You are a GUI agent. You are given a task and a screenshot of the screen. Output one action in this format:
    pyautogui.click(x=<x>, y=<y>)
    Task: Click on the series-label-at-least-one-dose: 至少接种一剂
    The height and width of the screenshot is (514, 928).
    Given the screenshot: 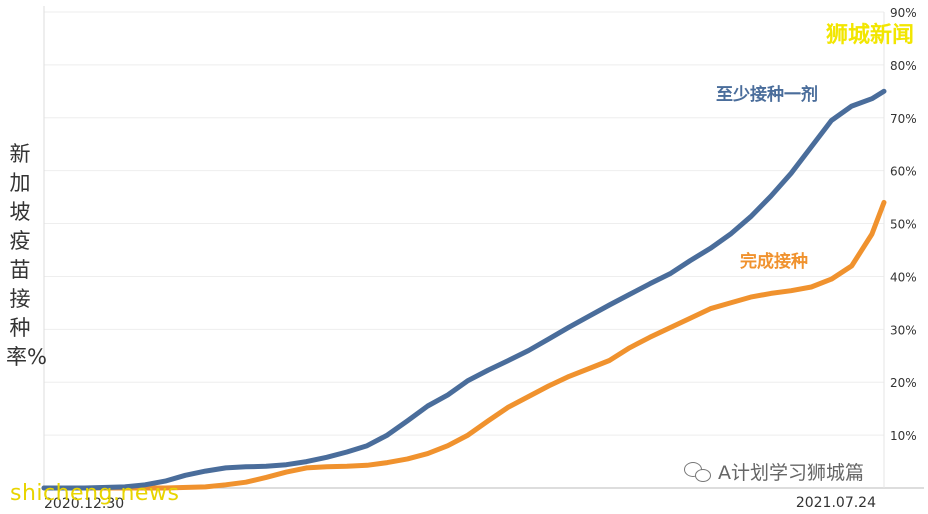 What is the action you would take?
    pyautogui.click(x=767, y=94)
    